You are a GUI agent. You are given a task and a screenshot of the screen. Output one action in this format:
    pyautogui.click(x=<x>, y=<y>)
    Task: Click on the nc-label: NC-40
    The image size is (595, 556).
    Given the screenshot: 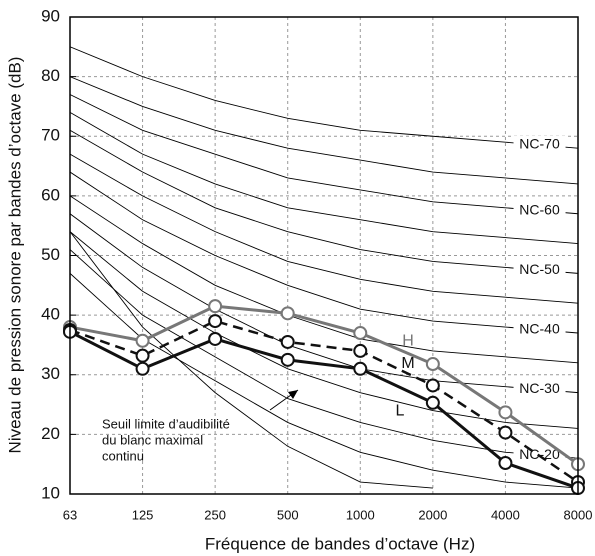 What is the action you would take?
    pyautogui.click(x=539, y=329)
    